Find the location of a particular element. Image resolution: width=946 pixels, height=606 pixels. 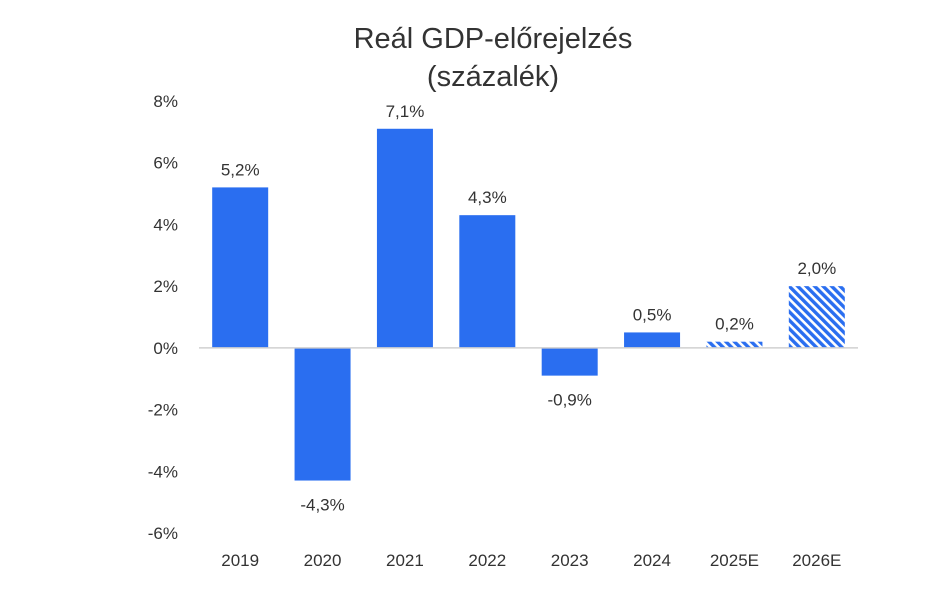

data-label: 2,0% is located at coordinates (816, 268).